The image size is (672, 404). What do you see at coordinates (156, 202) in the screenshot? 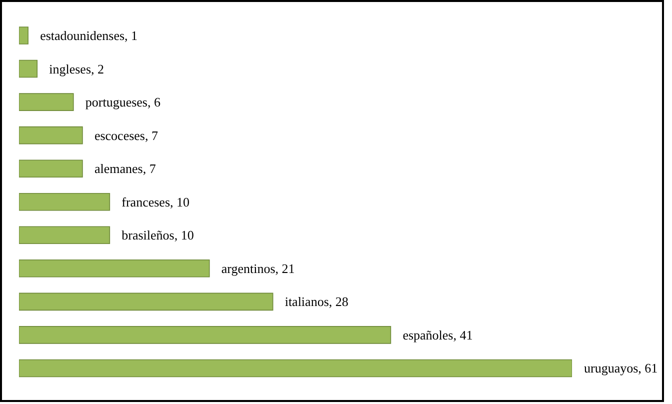
I see `data-label: franceses, 10` at bounding box center [156, 202].